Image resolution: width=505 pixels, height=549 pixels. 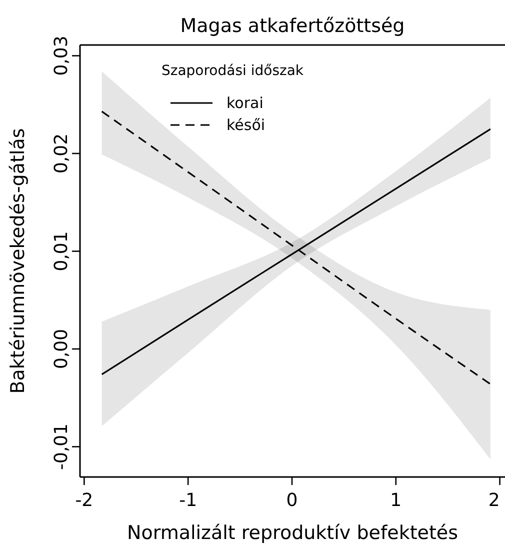 What do you see at coordinates (61, 349) in the screenshot?
I see `y-tick-label: 0,00` at bounding box center [61, 349].